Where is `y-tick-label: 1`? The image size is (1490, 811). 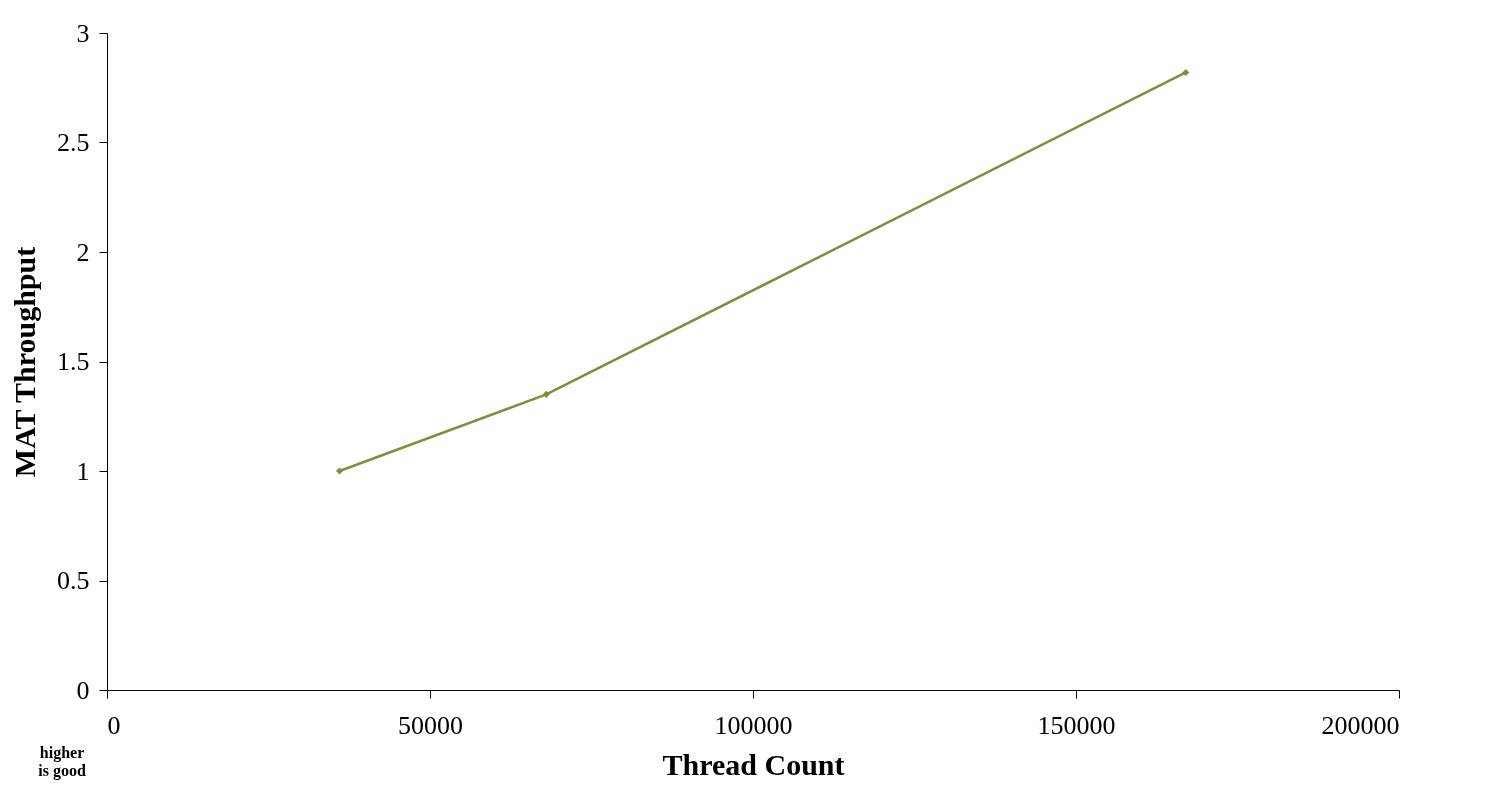 y-tick-label: 1 is located at coordinates (83, 471).